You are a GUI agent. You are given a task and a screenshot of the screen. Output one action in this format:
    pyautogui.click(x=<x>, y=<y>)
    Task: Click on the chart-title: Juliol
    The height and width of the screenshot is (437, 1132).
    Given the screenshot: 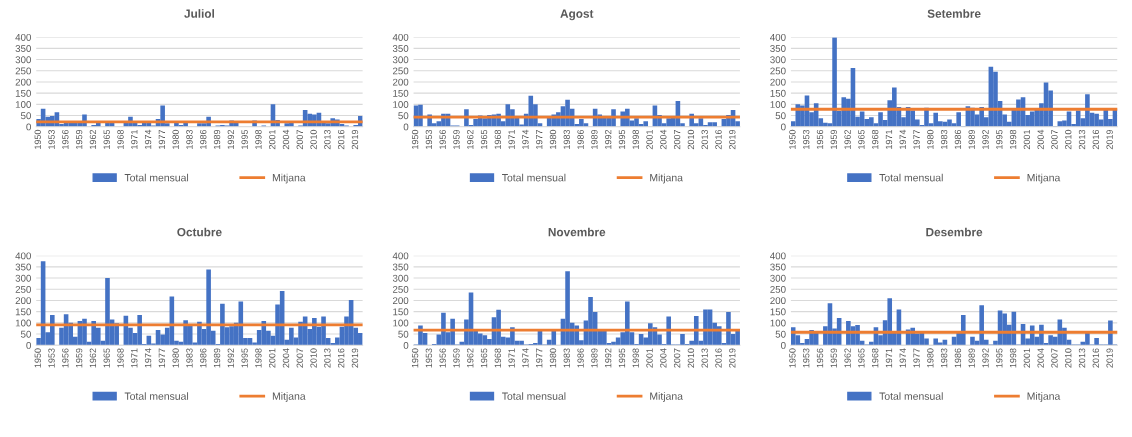 What is the action you would take?
    pyautogui.click(x=199, y=13)
    